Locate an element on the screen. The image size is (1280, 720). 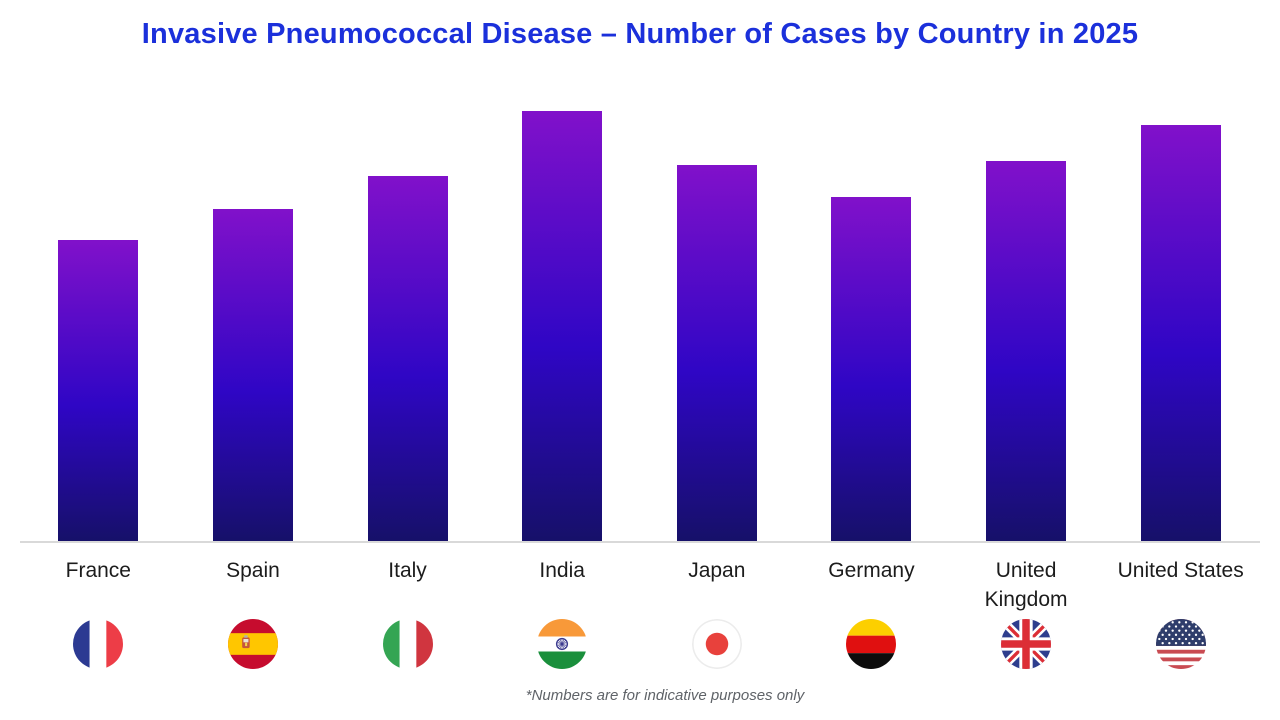
japan-flag-icon is located at coordinates (716, 644).